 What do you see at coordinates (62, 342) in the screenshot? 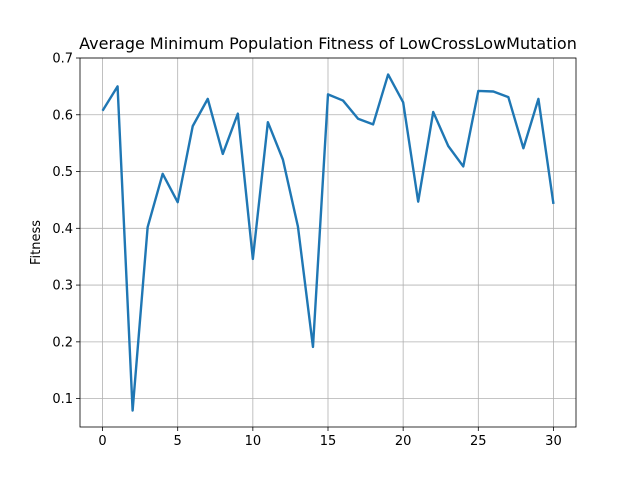
I see `y-tick-label: 0.2` at bounding box center [62, 342].